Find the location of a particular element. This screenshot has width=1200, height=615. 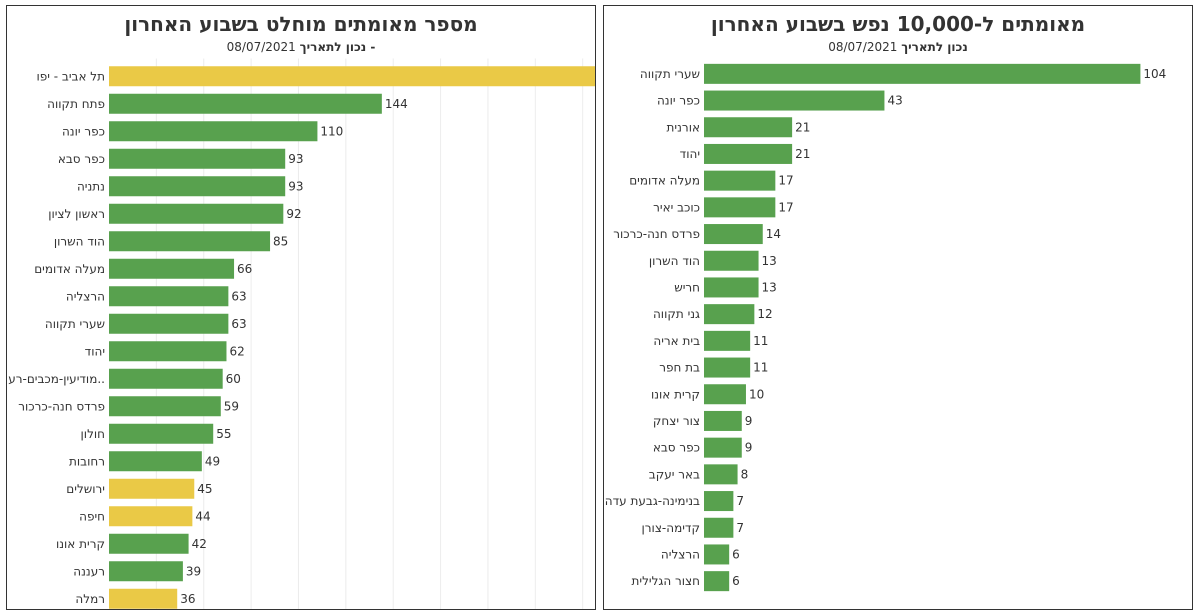

category-label: פתח תקווה is located at coordinates (76, 104).